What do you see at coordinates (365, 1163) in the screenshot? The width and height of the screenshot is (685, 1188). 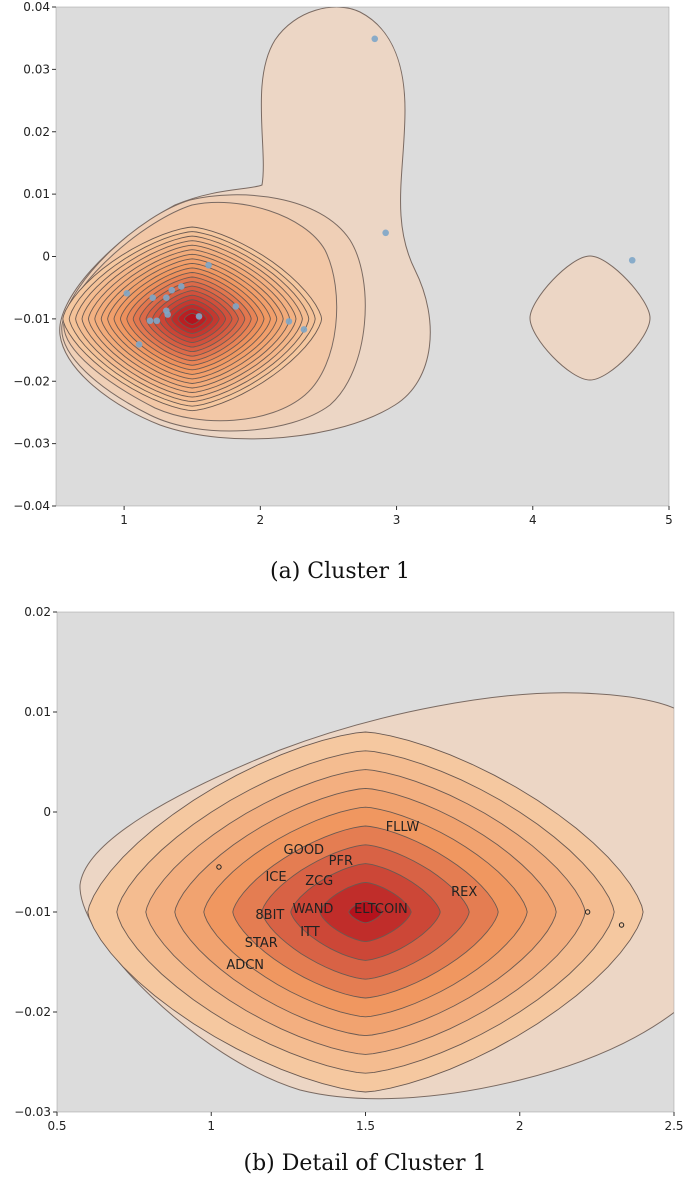 I see `caption-b: (b) Detail of Cluster 1` at bounding box center [365, 1163].